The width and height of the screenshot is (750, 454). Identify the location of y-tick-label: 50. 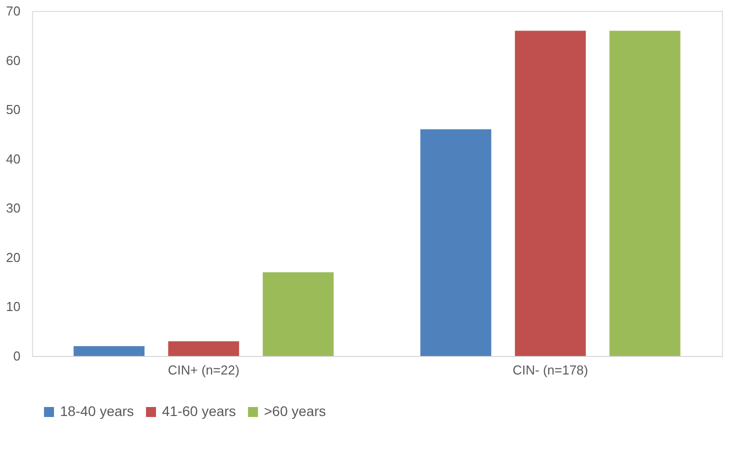
(13, 110).